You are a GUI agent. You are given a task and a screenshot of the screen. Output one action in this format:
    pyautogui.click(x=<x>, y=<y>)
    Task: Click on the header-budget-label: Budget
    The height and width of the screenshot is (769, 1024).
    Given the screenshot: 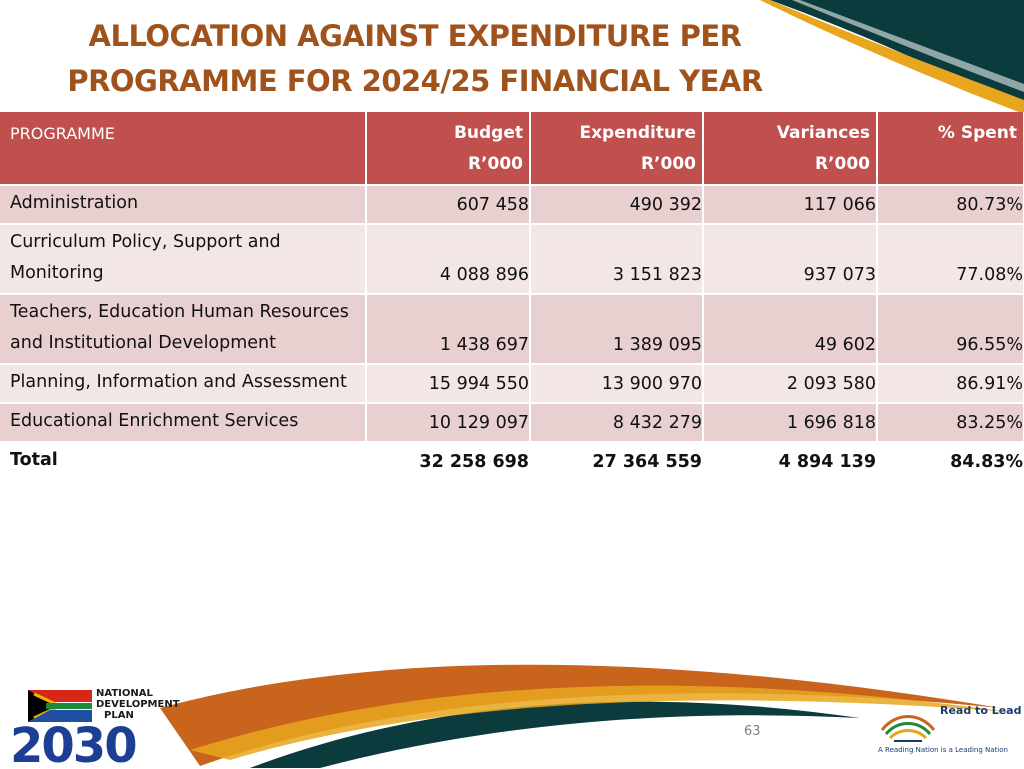 What is the action you would take?
    pyautogui.click(x=488, y=133)
    